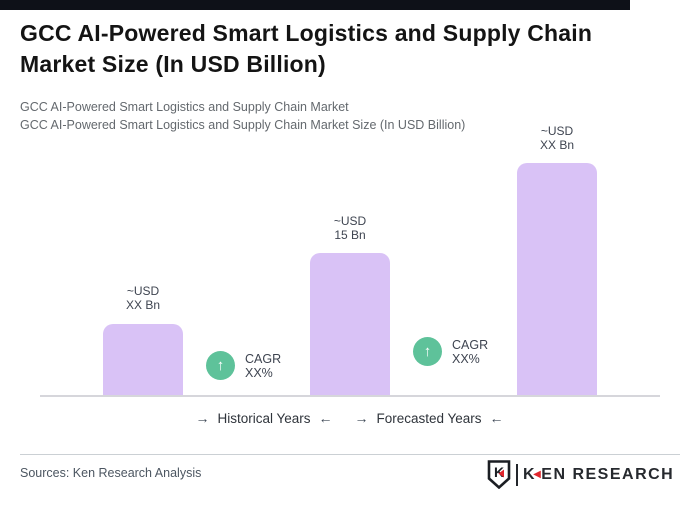 This screenshot has width=700, height=520. Describe the element at coordinates (350, 396) in the screenshot. I see `x-axis-baseline` at that location.